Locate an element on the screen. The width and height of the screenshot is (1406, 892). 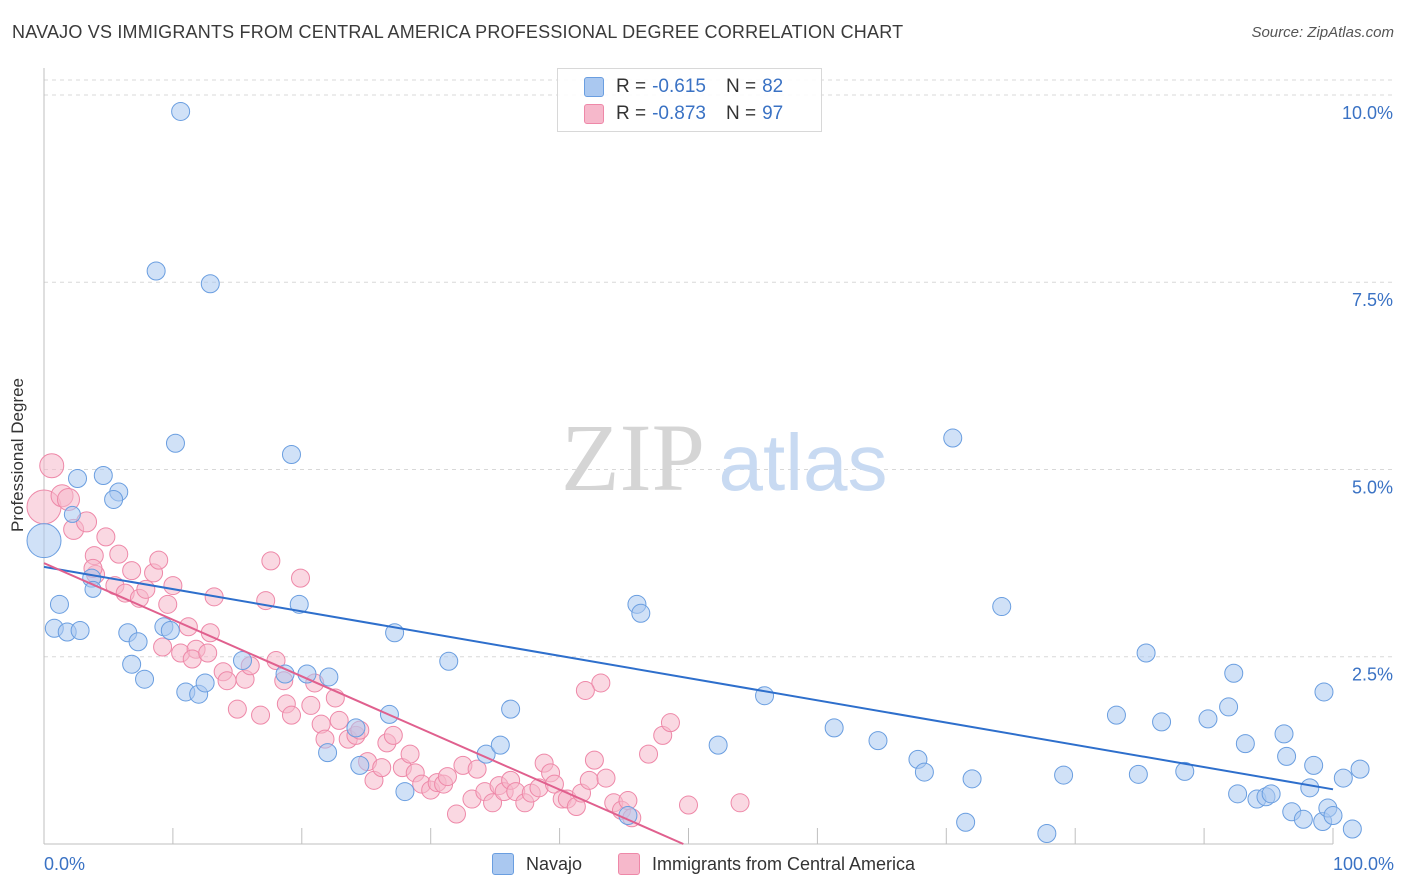
immigrants-trend-line is located at coordinates (363, 703).